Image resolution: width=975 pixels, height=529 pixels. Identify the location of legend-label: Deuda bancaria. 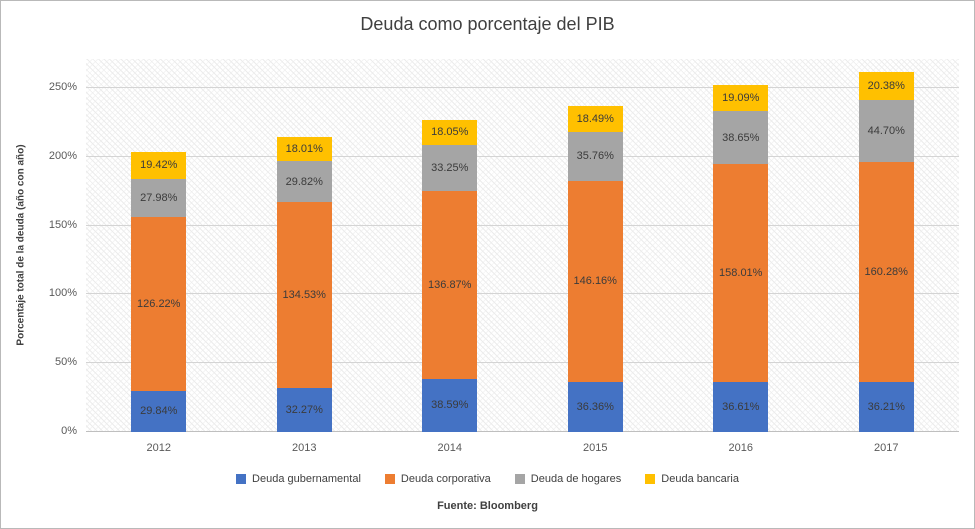
(700, 479).